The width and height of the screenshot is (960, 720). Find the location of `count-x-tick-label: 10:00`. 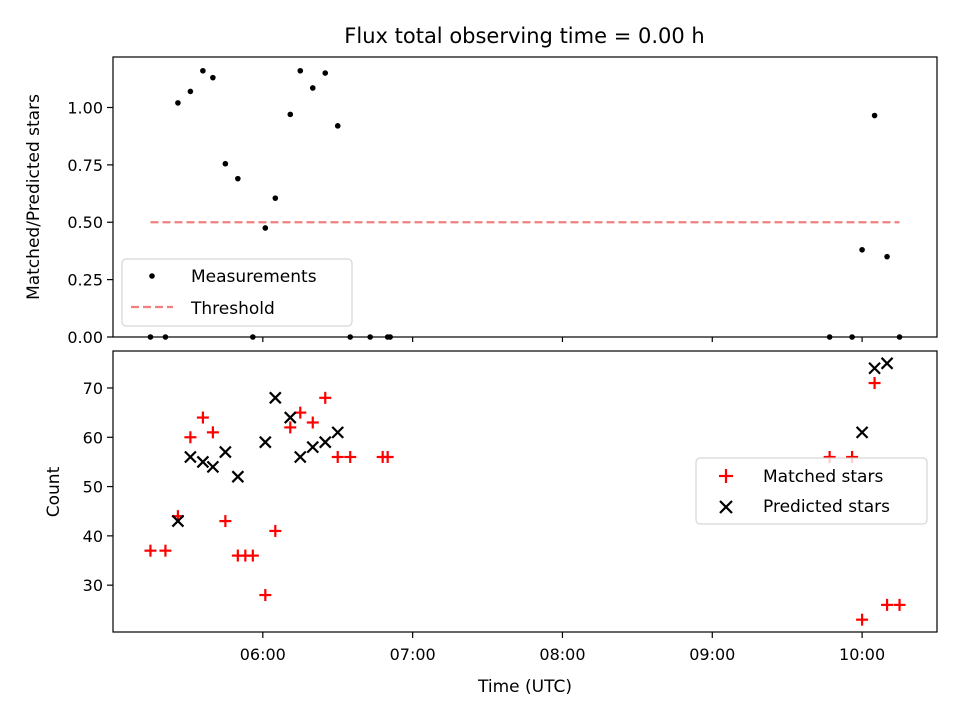

count-x-tick-label: 10:00 is located at coordinates (862, 654).